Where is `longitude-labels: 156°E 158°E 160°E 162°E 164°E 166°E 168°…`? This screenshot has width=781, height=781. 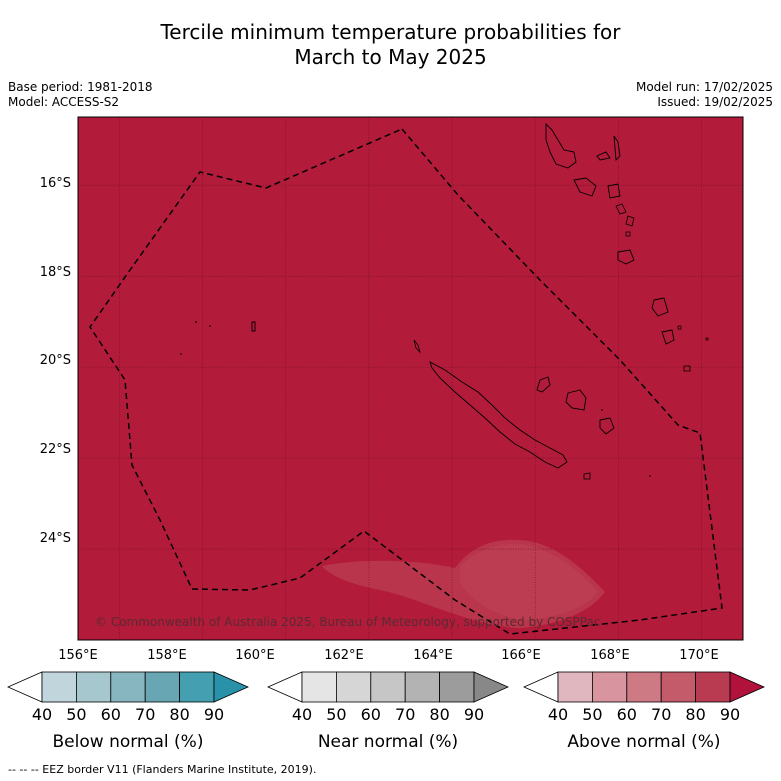
longitude-labels: 156°E 158°E 160°E 162°E 164°E 166°E 168°… is located at coordinates (388, 655).